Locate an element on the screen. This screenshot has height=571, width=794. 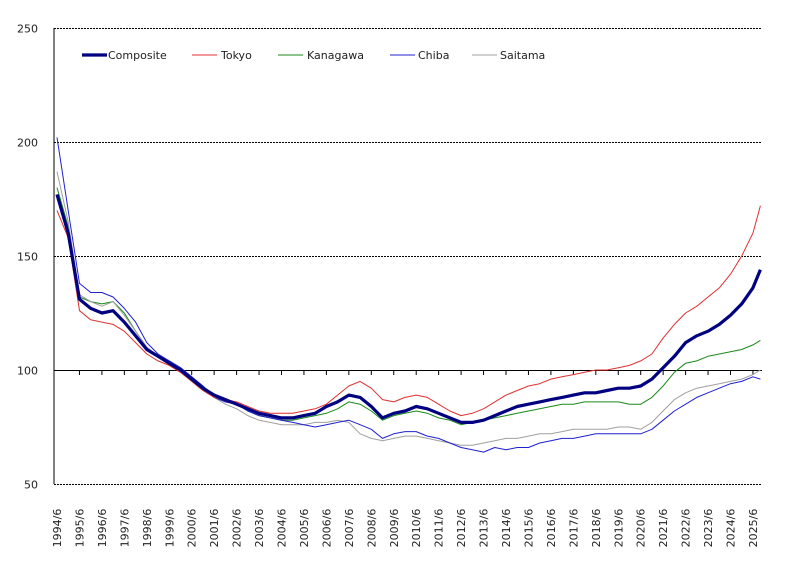
y-tick-label: 200 is located at coordinates (27, 143).